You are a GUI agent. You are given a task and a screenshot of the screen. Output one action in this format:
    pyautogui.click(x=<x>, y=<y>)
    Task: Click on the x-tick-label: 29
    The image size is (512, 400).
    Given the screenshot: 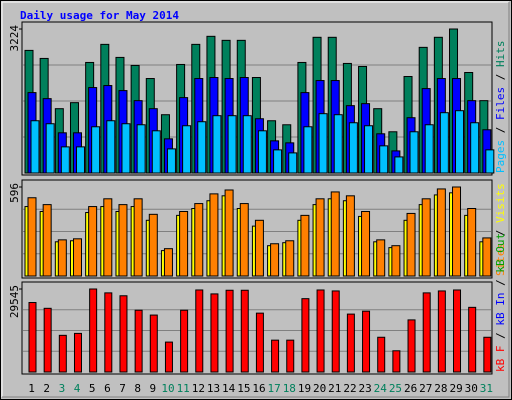 What is the action you would take?
    pyautogui.click(x=455, y=388)
    